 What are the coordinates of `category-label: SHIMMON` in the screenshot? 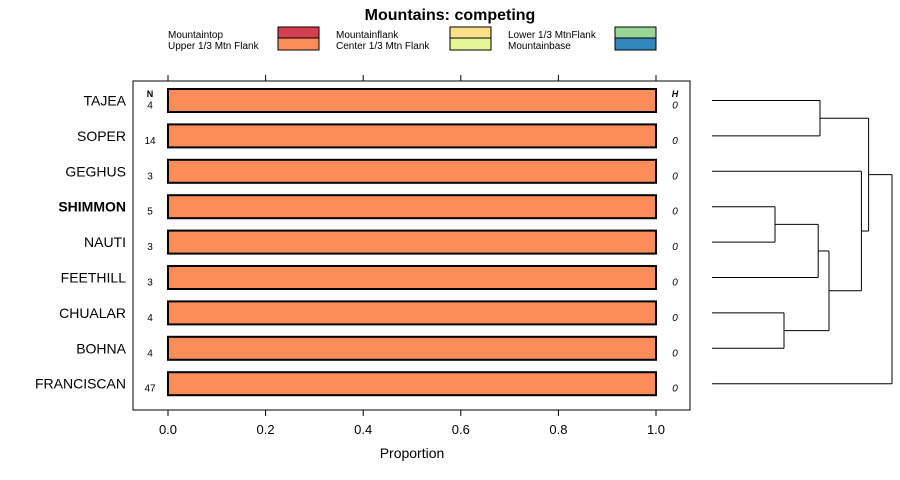 It's located at (92, 207).